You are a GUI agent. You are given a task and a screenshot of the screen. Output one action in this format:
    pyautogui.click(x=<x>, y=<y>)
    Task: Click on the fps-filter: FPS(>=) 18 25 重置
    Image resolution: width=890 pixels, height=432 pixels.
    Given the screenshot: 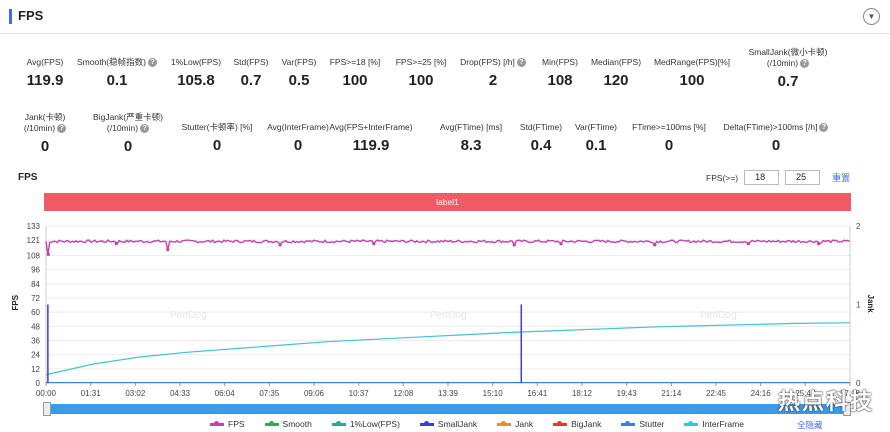 What is the action you would take?
    pyautogui.click(x=778, y=177)
    